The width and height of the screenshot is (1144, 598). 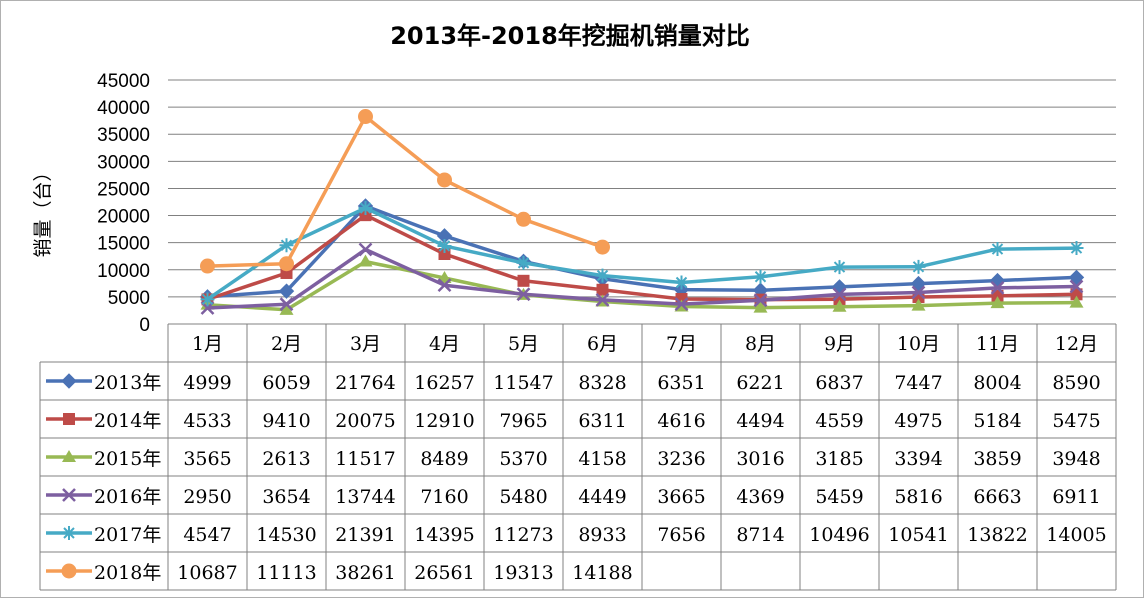 What do you see at coordinates (681, 459) in the screenshot?
I see `data-label: 3236` at bounding box center [681, 459].